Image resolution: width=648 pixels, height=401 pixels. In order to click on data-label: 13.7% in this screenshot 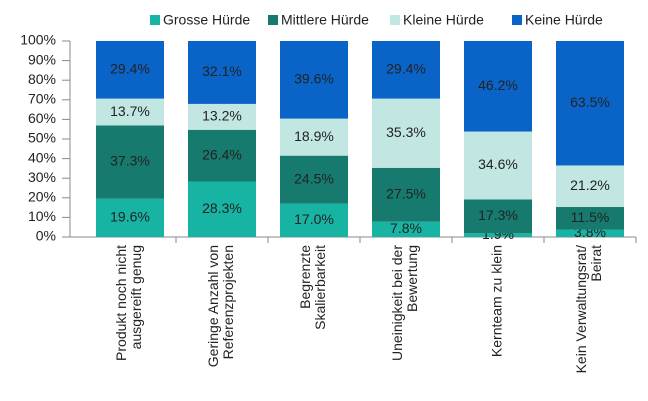, I will do `click(130, 111)`.